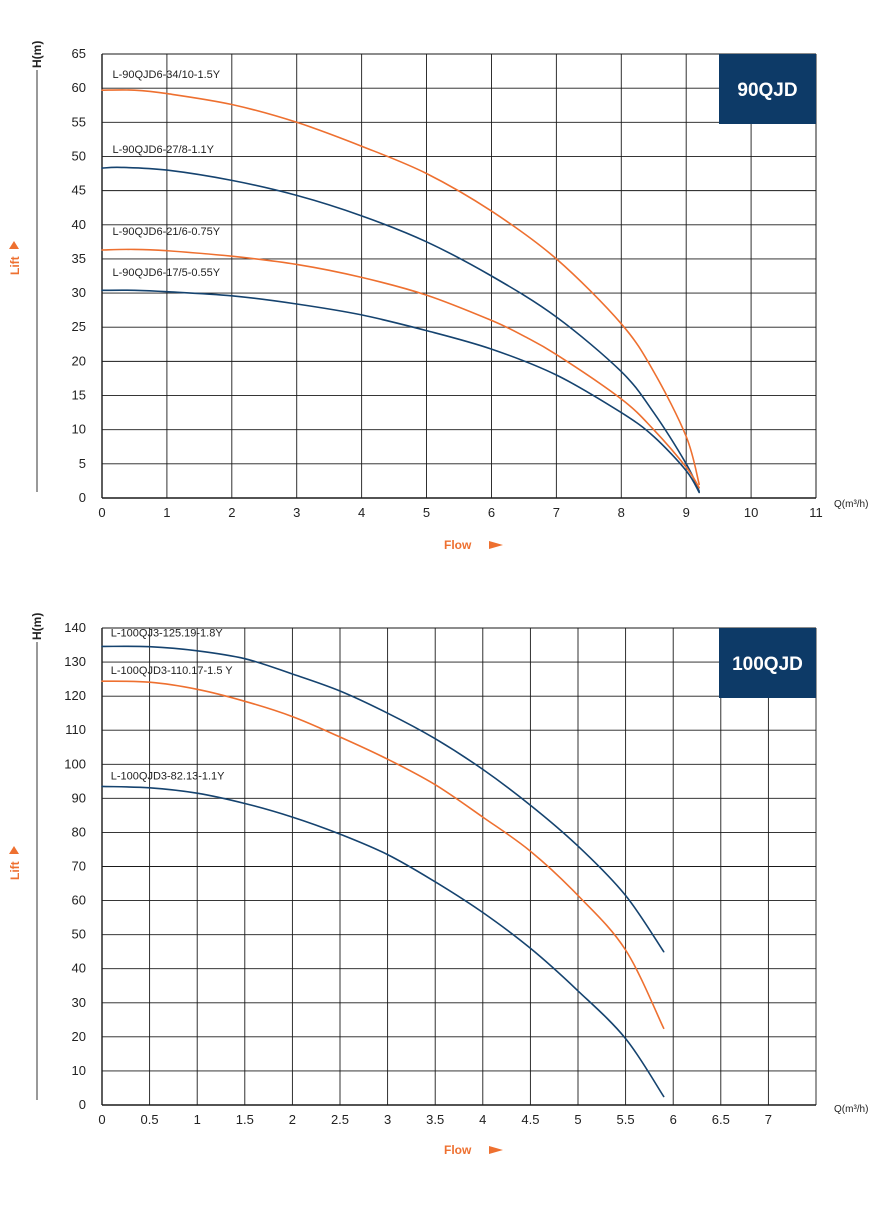  What do you see at coordinates (79, 1002) in the screenshot?
I see `chart2-y-tick-label: 30` at bounding box center [79, 1002].